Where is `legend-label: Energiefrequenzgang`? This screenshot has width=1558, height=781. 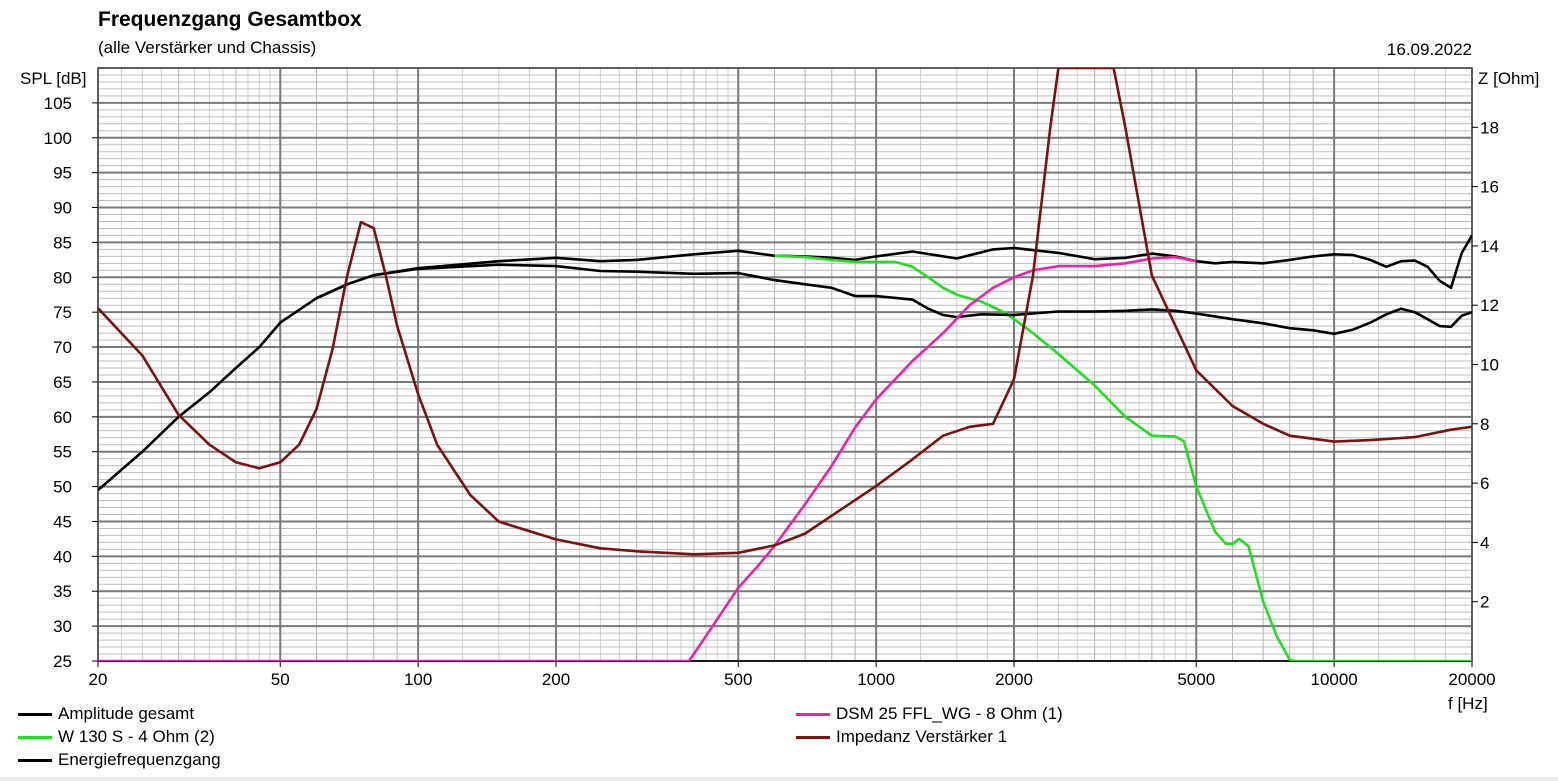
legend-label: Energiefrequenzgang is located at coordinates (139, 759).